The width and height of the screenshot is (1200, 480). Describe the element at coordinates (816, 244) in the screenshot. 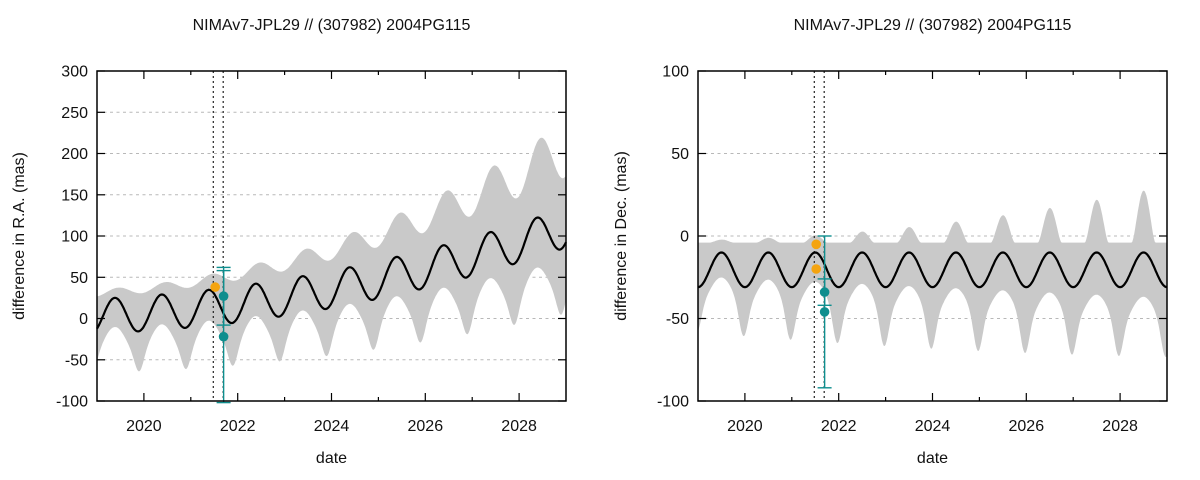

I see `offset-orange-1-marker` at that location.